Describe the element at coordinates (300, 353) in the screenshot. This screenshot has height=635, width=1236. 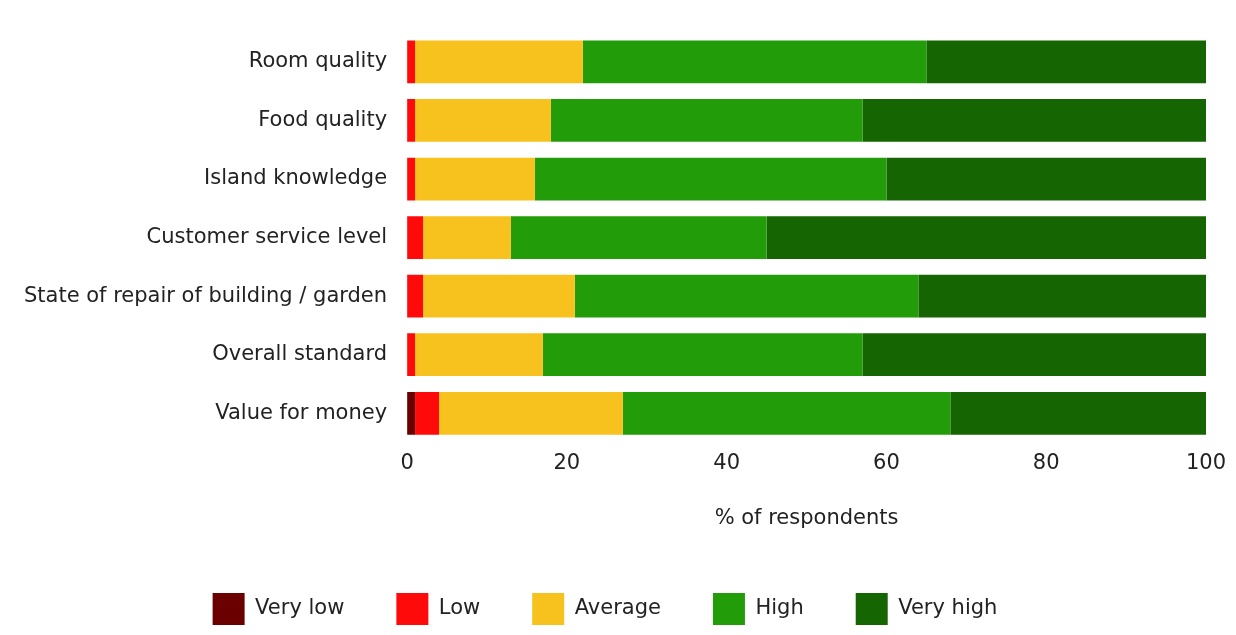
I see `y-tick-label: Overall standard` at that location.